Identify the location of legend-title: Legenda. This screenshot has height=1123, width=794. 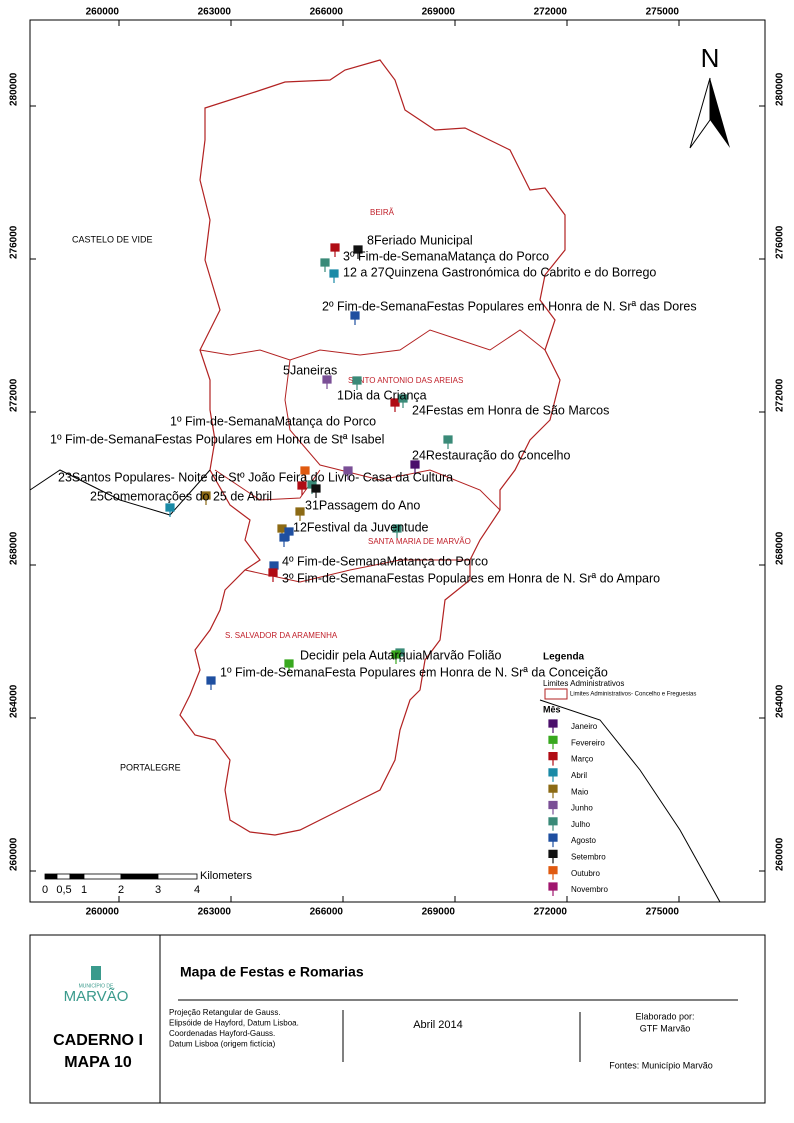
(564, 657).